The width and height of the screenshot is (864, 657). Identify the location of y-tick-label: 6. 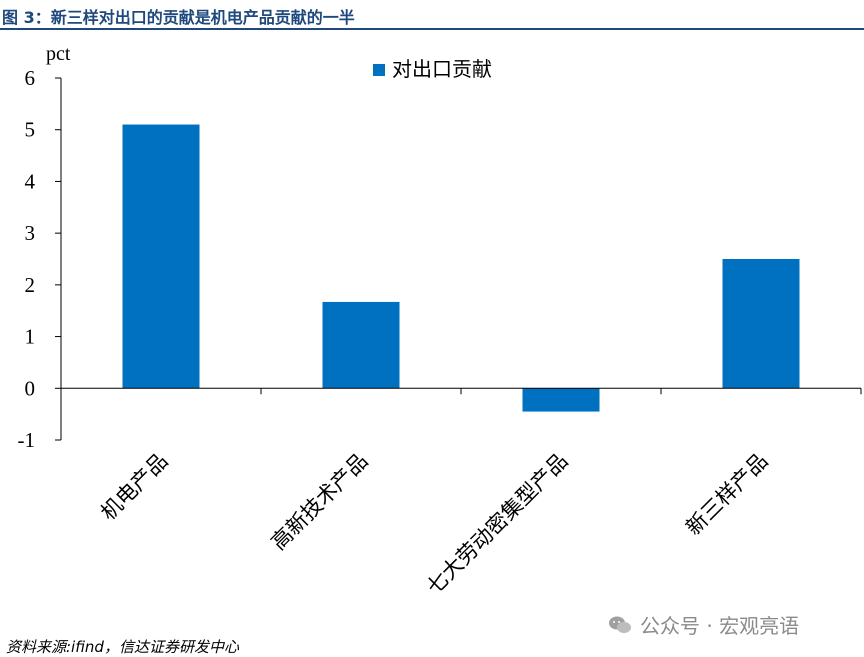
(30, 78).